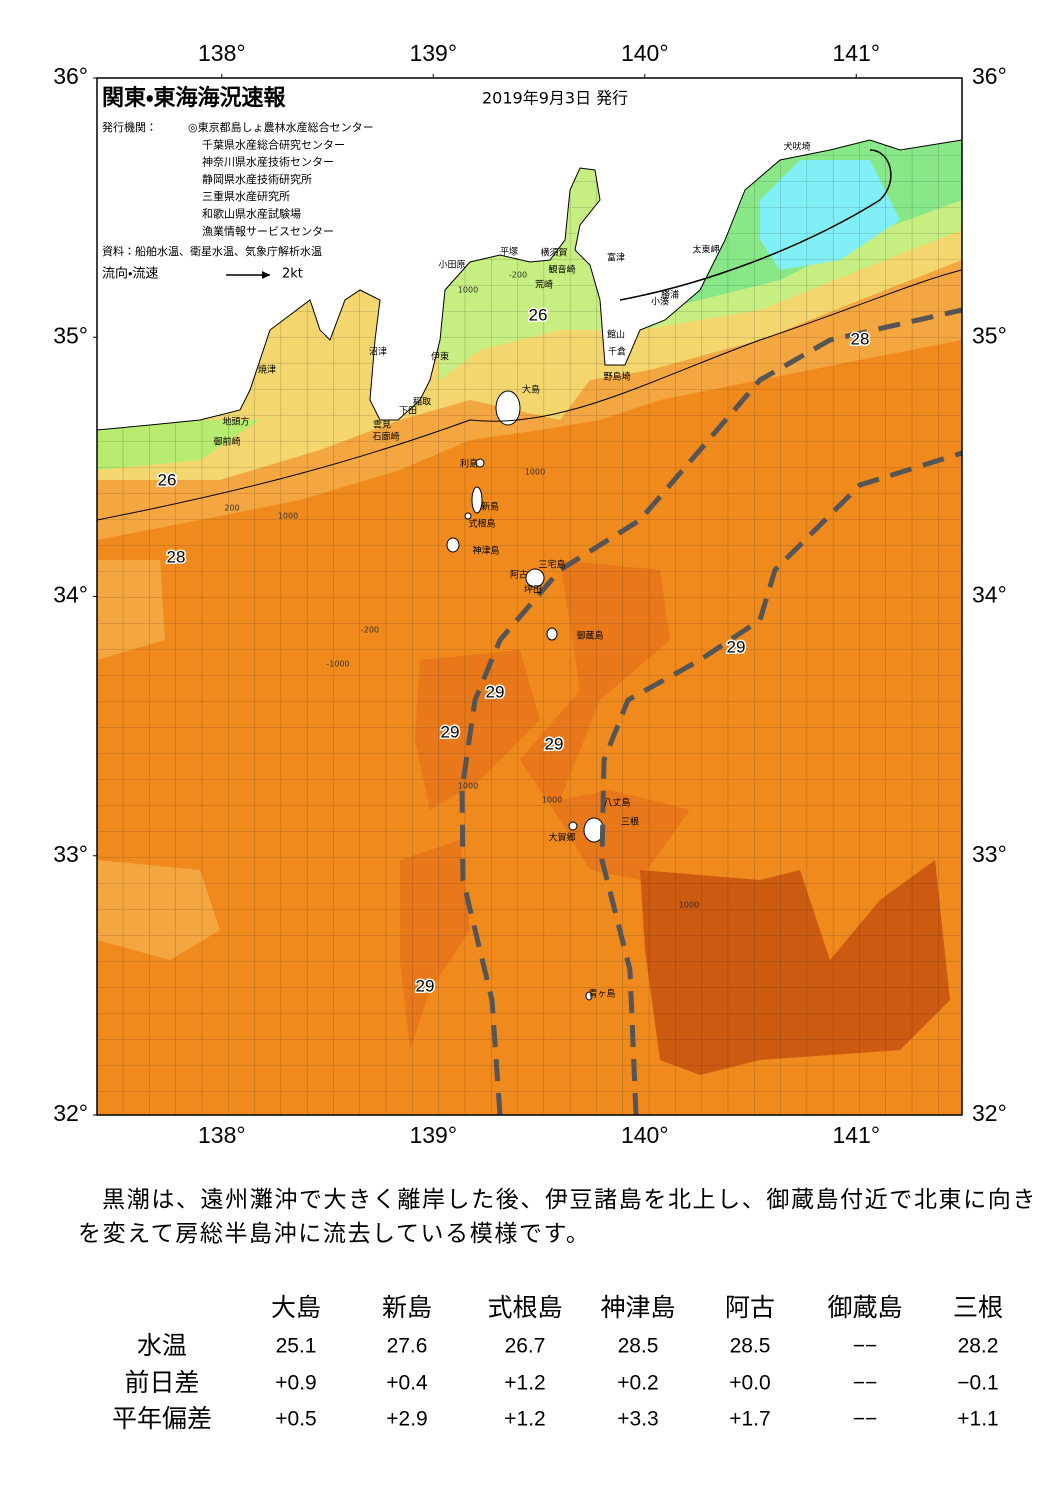 This screenshot has height=1503, width=1064. Describe the element at coordinates (538, 314) in the screenshot. I see `contour-label: 26` at that location.